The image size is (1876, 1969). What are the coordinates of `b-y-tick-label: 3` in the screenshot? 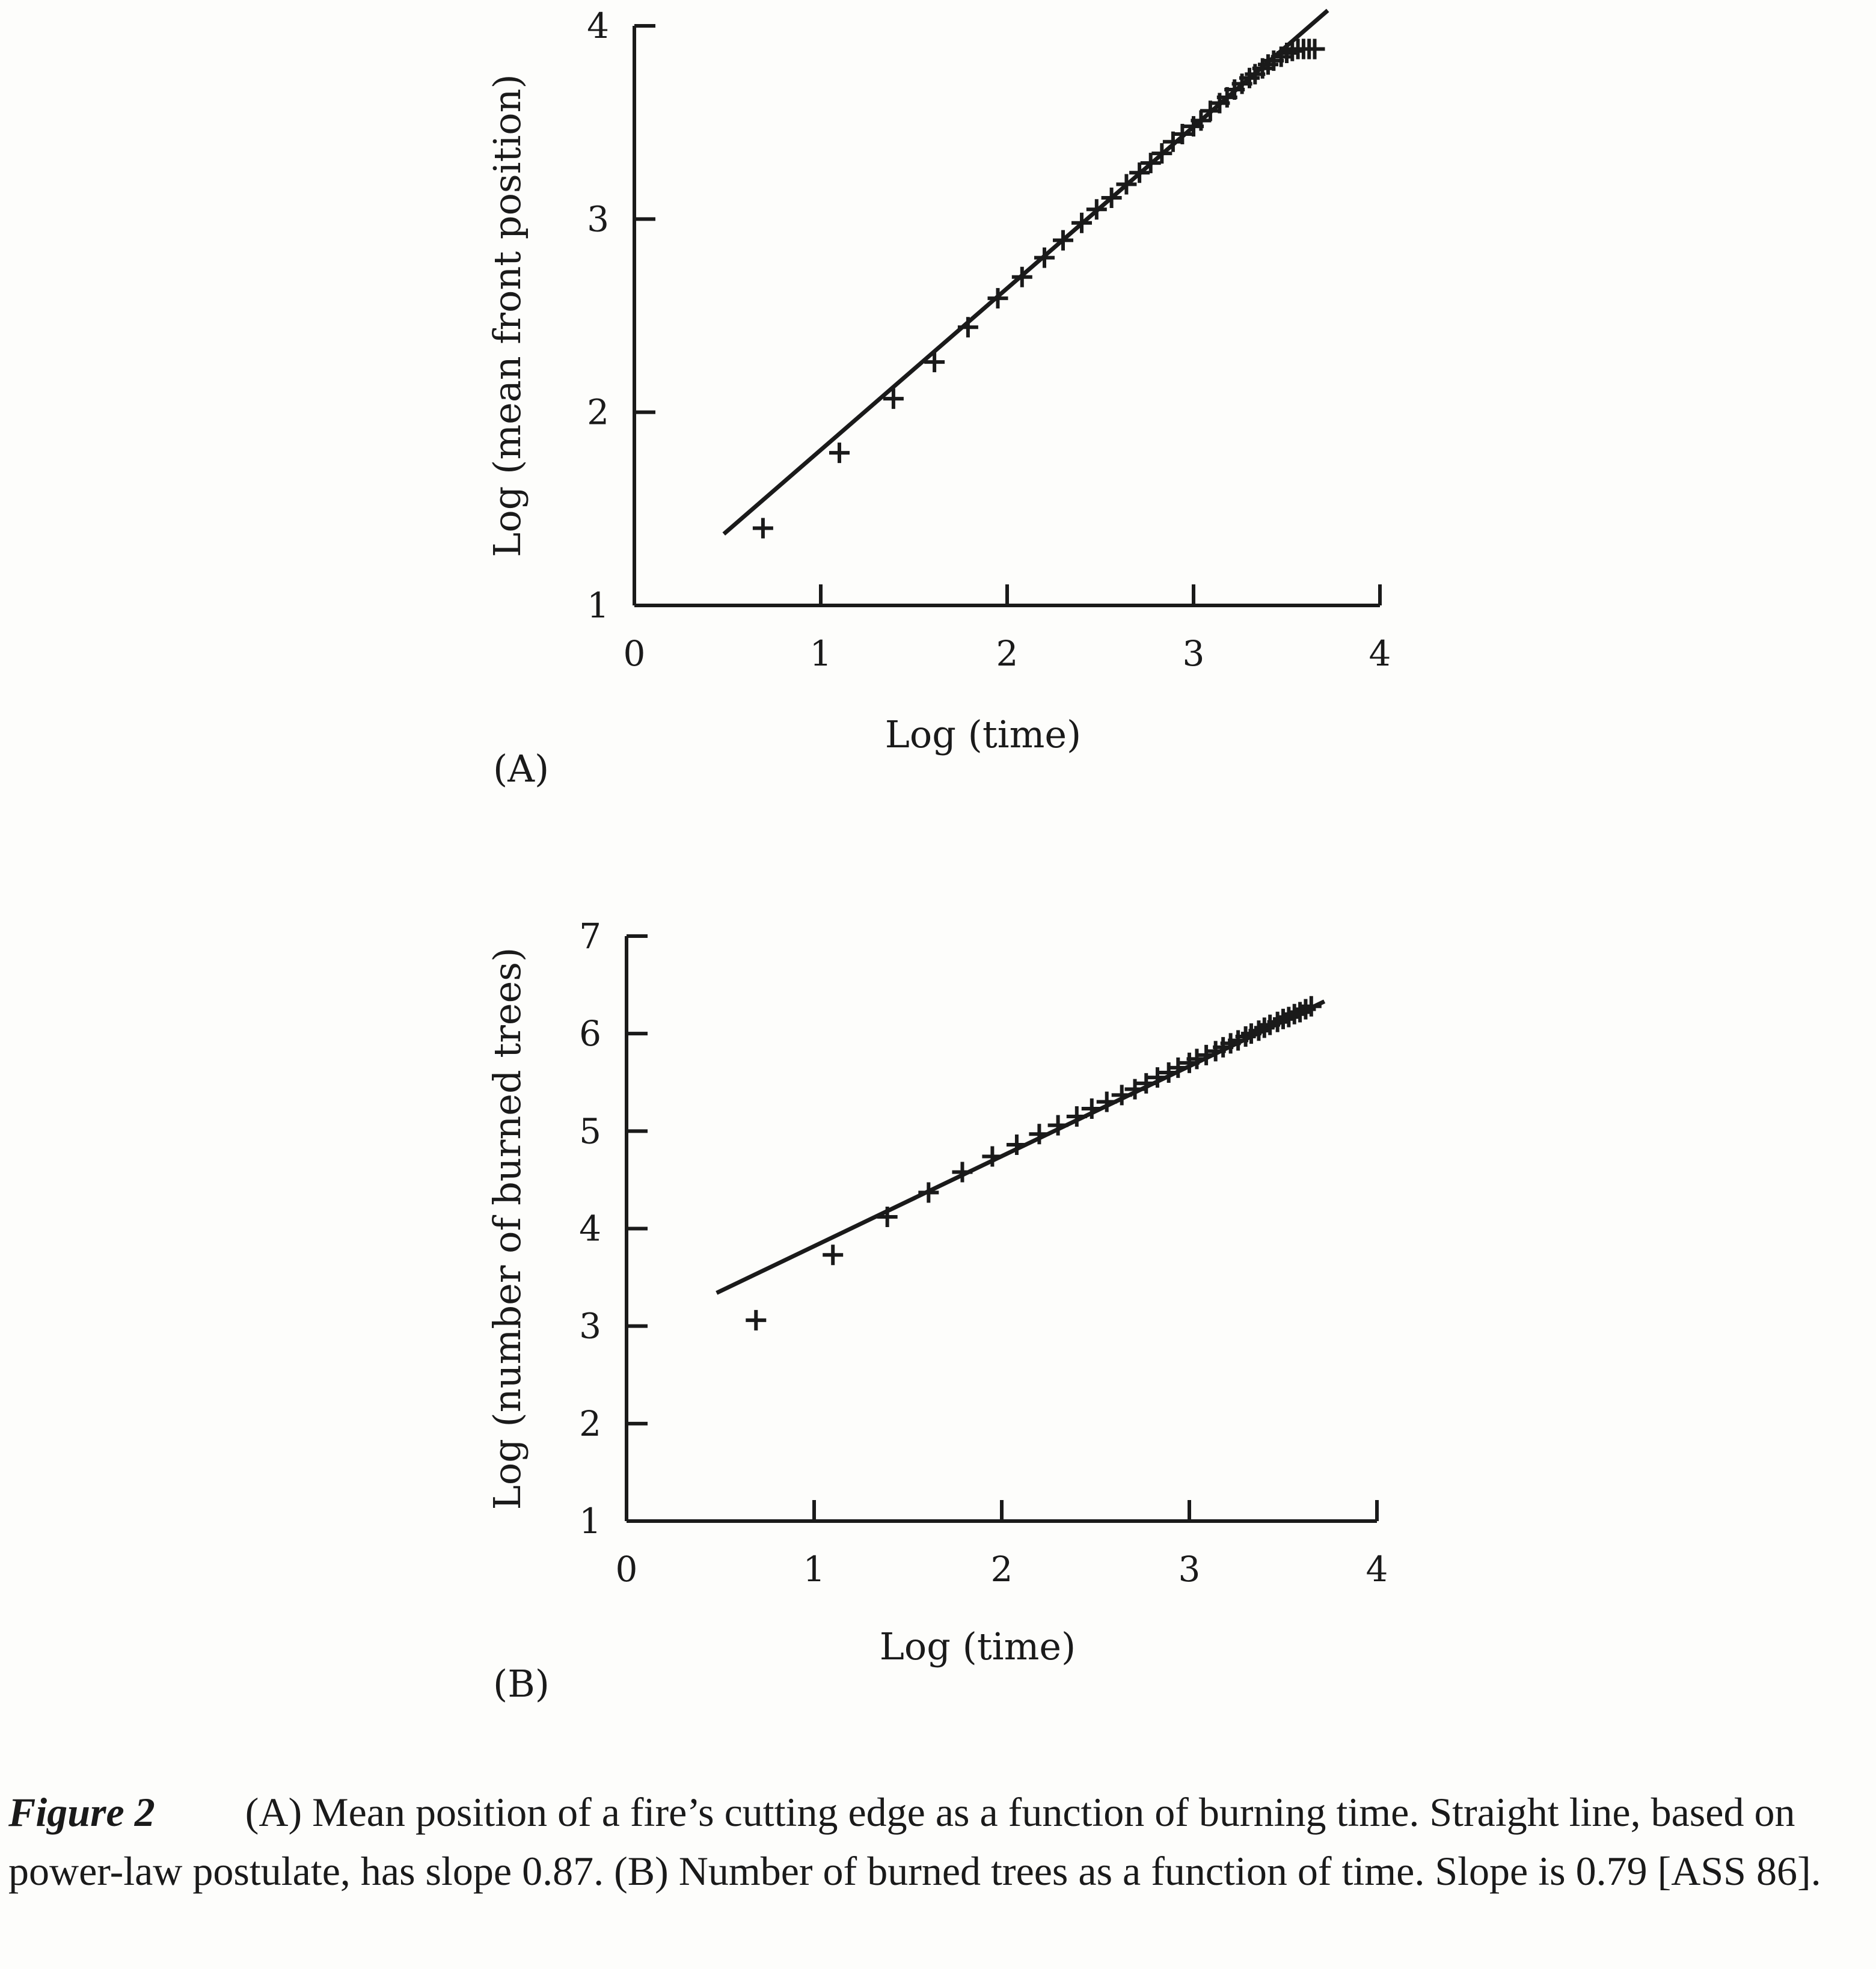 It's located at (590, 1326).